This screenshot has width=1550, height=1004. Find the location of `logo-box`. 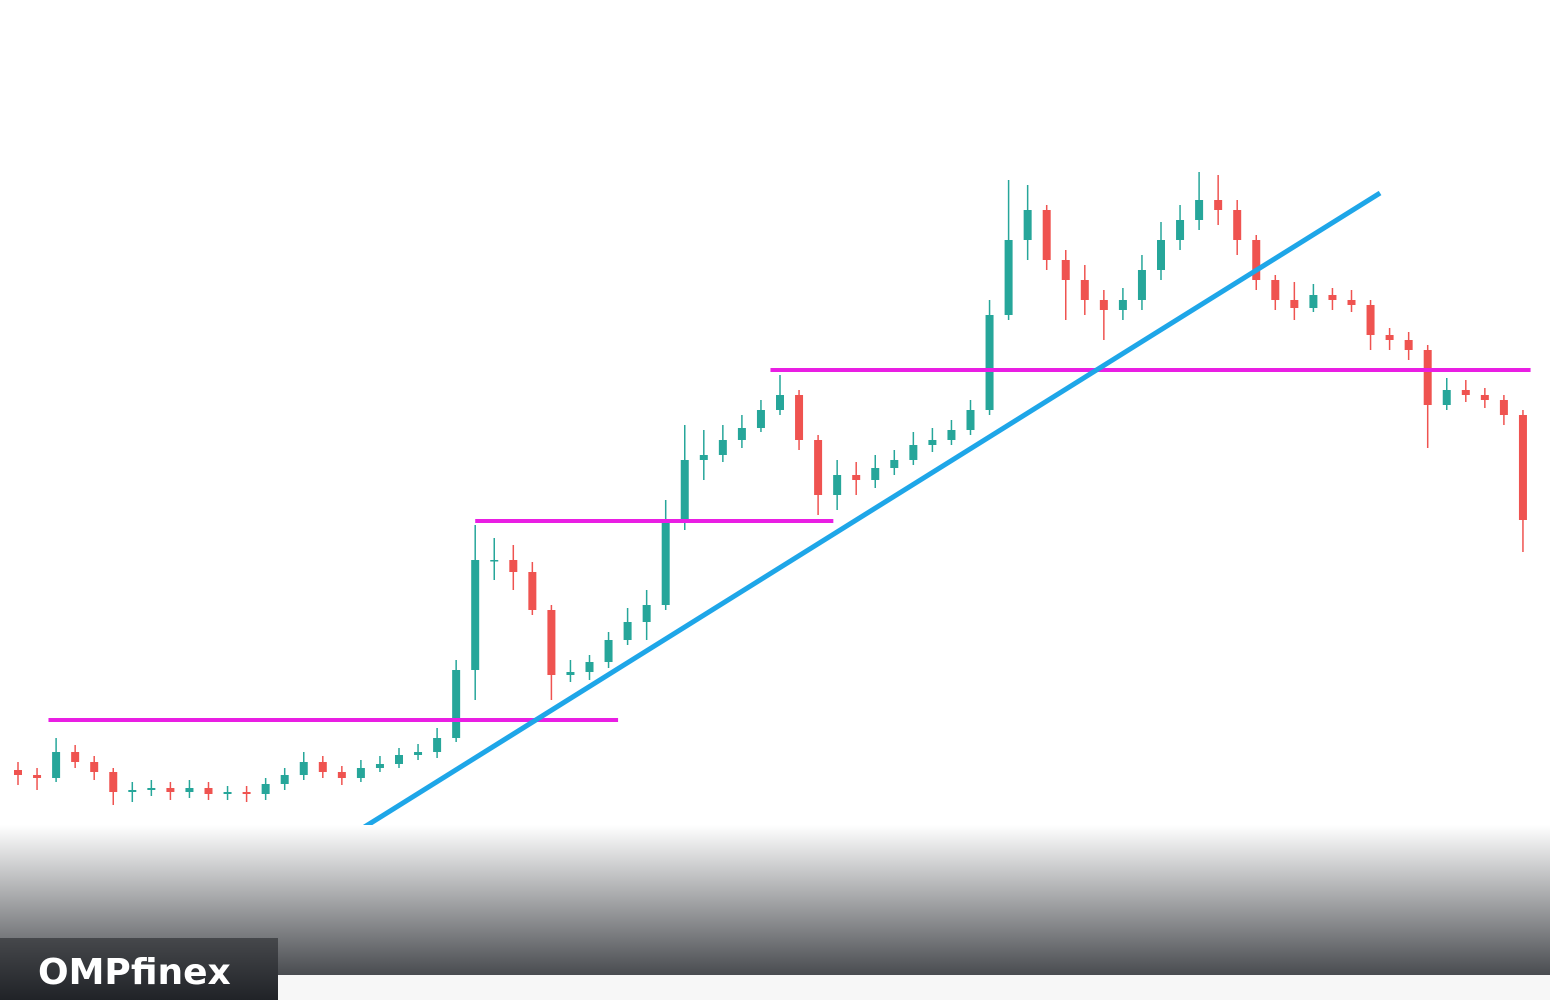

logo-box is located at coordinates (139, 969).